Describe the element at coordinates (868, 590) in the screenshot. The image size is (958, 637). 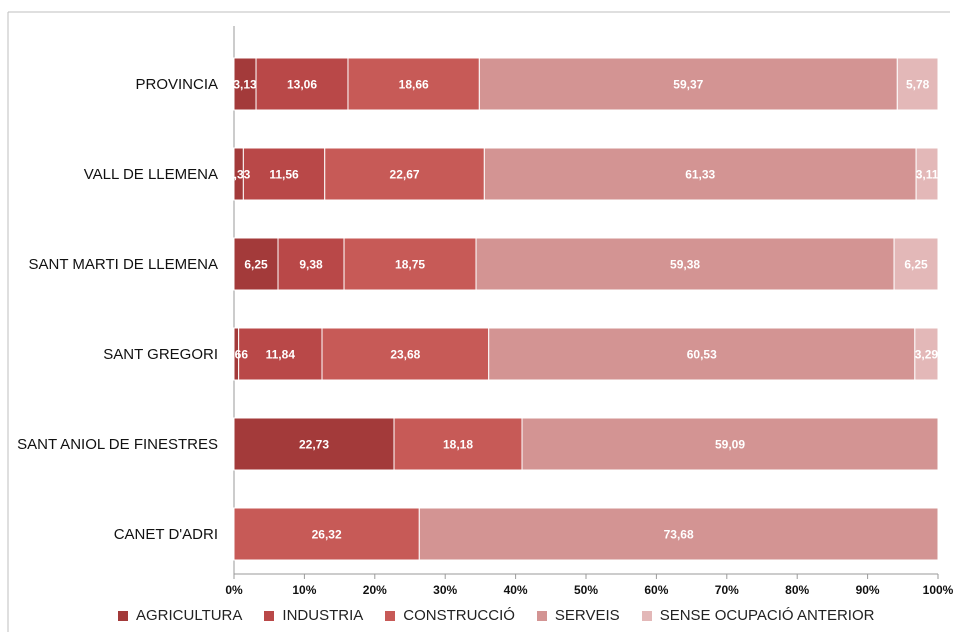
I see `x-tick-label-9: 90%` at that location.